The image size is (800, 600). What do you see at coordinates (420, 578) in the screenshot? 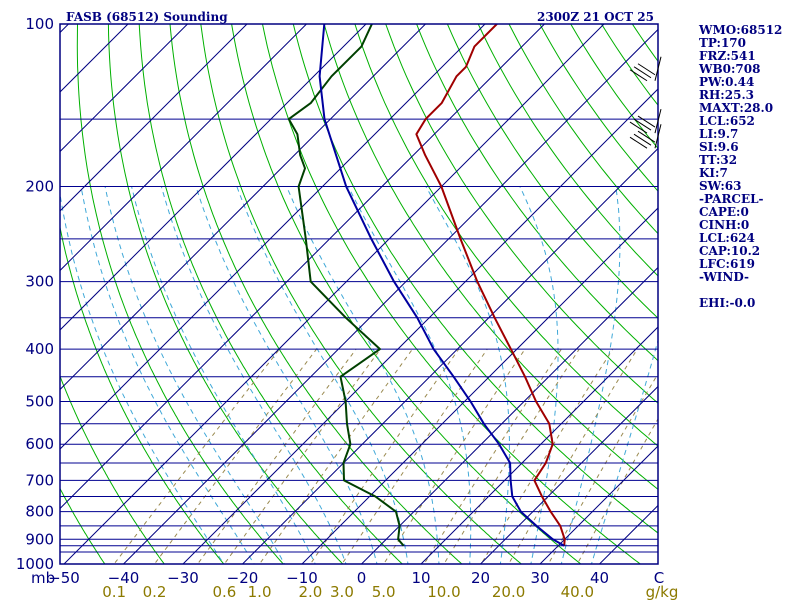
I see `temperature-tick-label: 10` at bounding box center [420, 578].